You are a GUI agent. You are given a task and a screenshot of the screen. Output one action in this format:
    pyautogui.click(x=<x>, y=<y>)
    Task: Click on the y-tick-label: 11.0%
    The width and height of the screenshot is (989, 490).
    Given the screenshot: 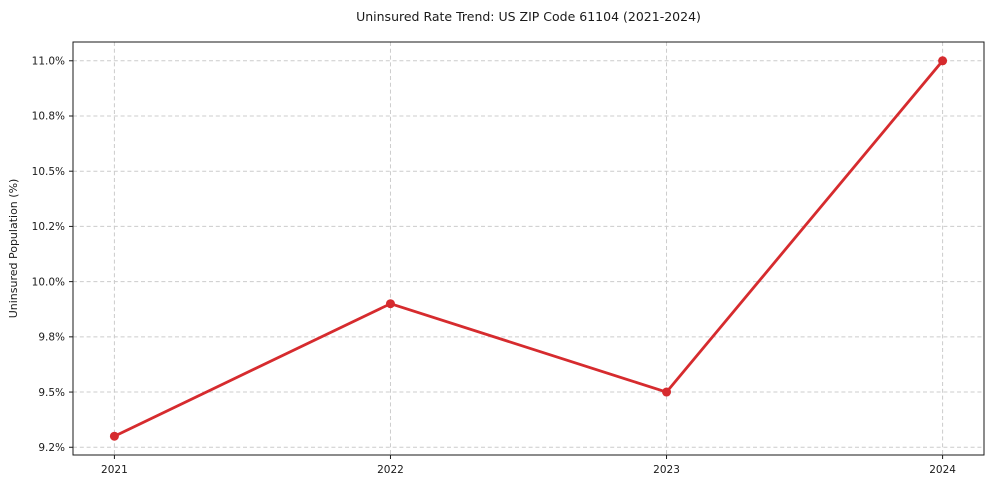 What is the action you would take?
    pyautogui.click(x=48, y=61)
    